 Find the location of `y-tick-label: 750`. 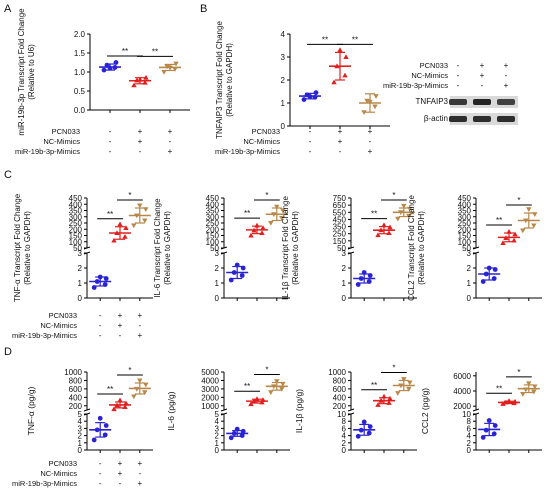

y-tick-label: 750 is located at coordinates (340, 198).